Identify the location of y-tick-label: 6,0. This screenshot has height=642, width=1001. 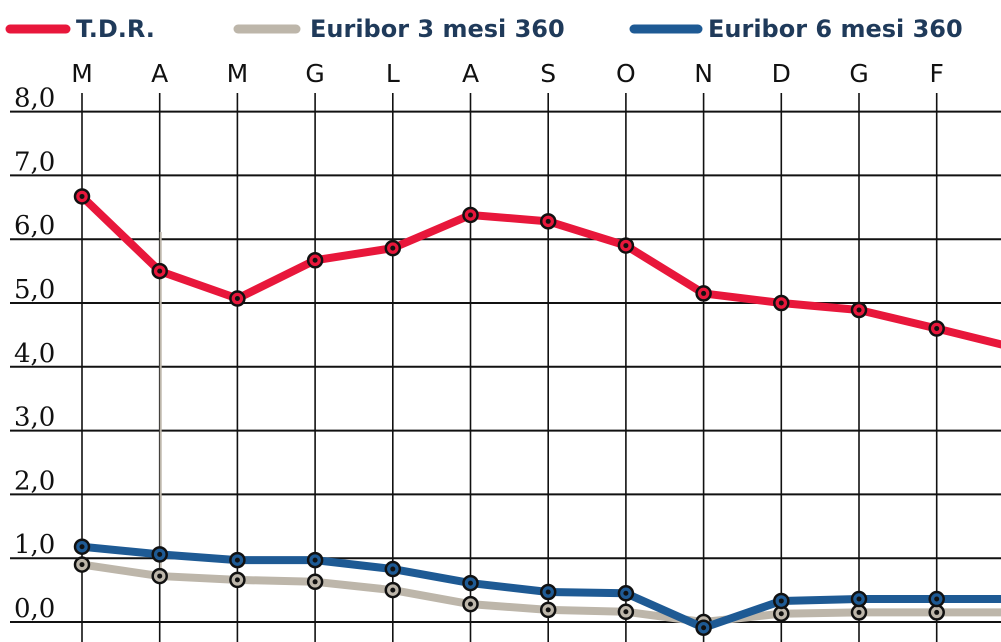
(34, 226).